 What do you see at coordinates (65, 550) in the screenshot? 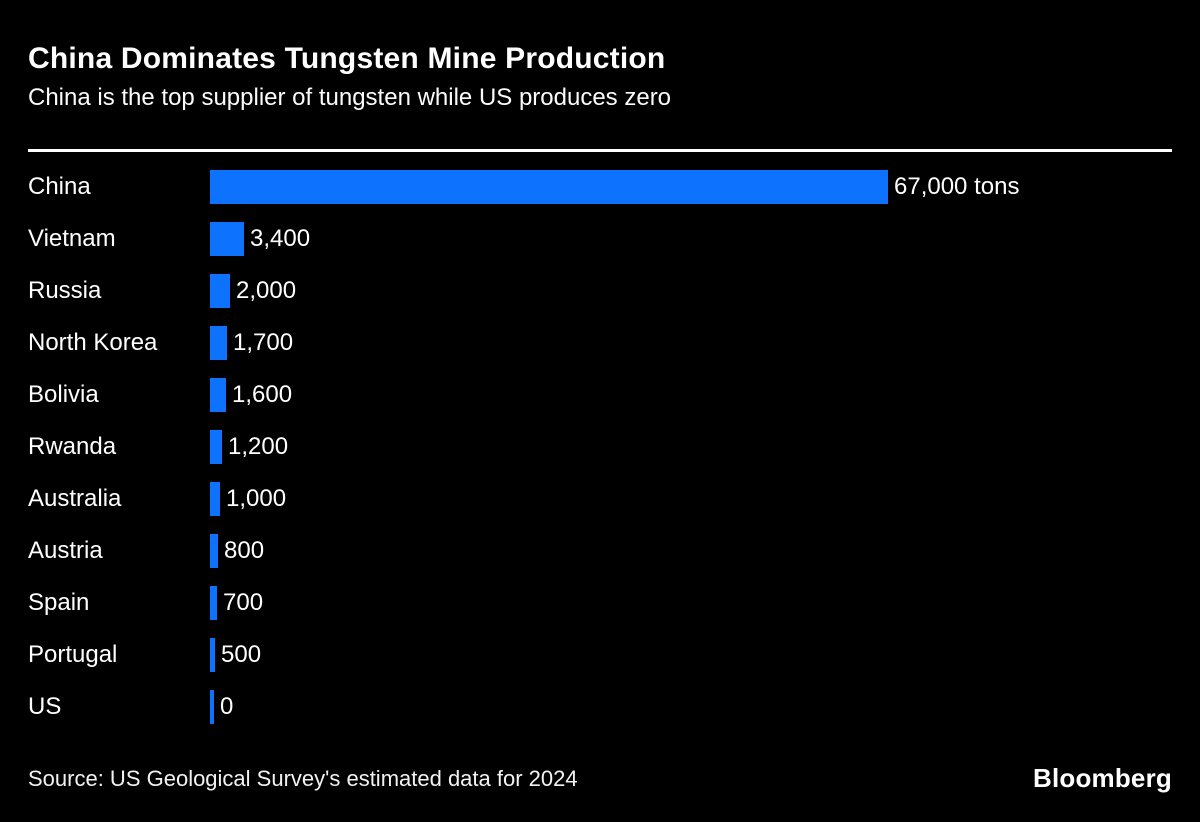
I see `category-label: Austria` at bounding box center [65, 550].